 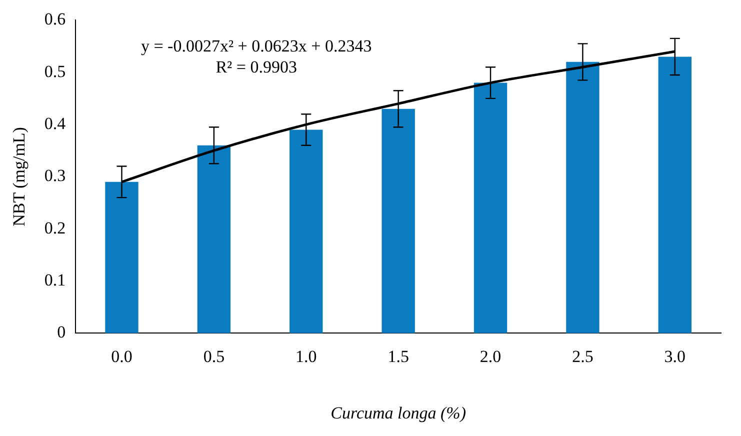 What do you see at coordinates (675, 356) in the screenshot?
I see `x-tick-label: 3.0` at bounding box center [675, 356].